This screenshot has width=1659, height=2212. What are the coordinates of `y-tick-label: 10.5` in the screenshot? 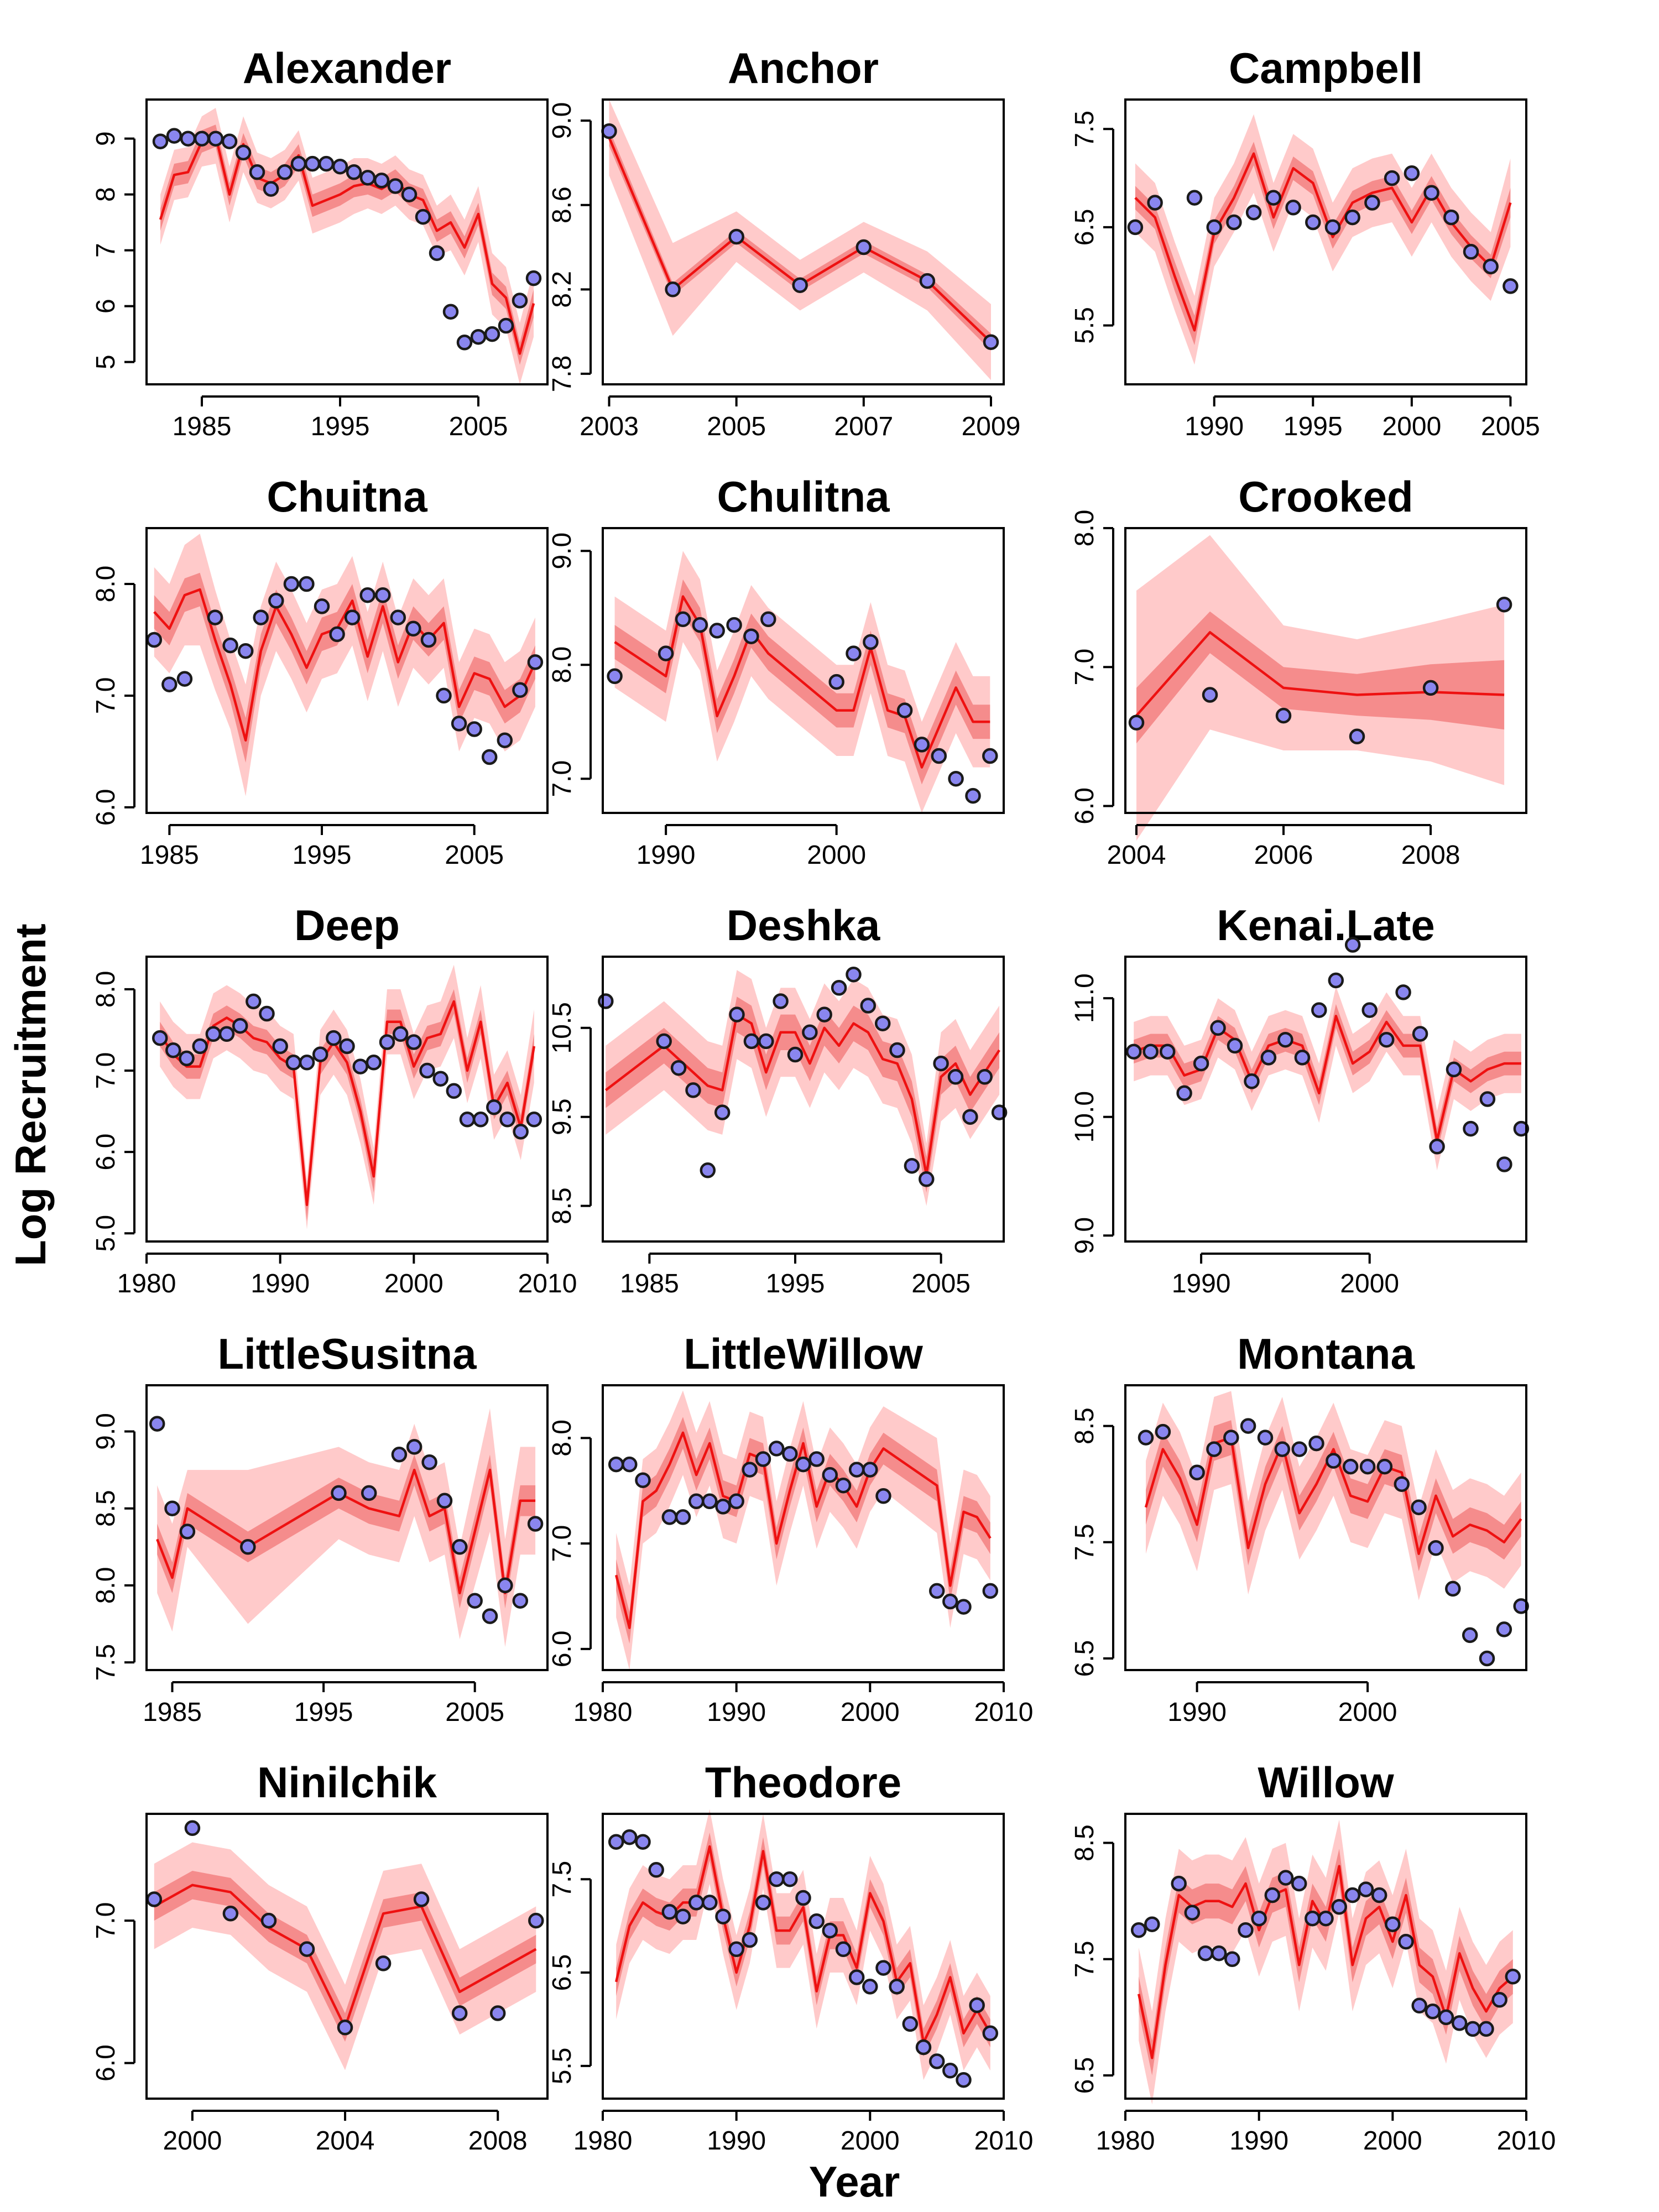 It's located at (562, 1028).